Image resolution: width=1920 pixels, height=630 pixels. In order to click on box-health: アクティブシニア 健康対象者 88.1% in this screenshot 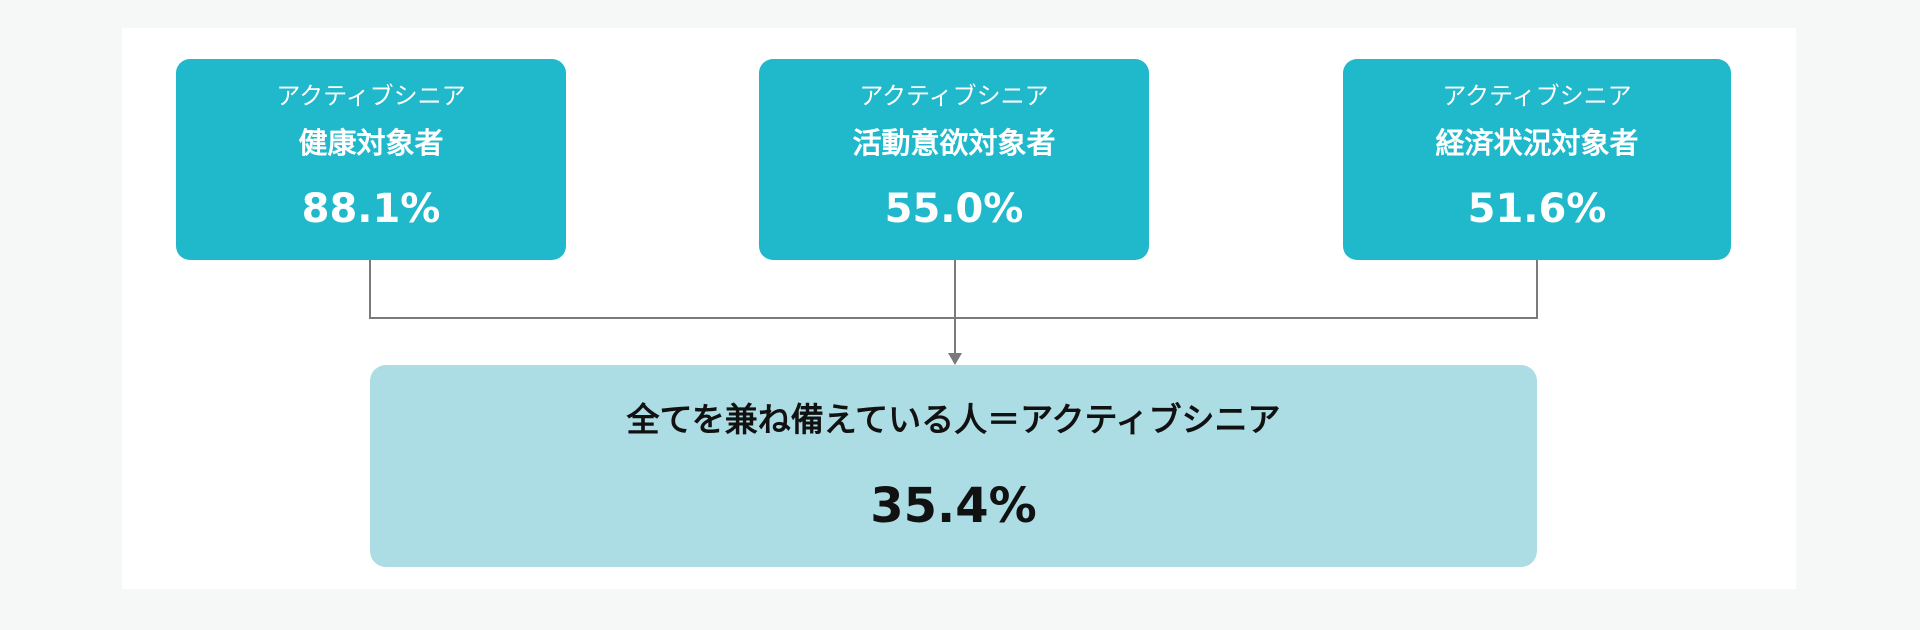, I will do `click(371, 159)`.